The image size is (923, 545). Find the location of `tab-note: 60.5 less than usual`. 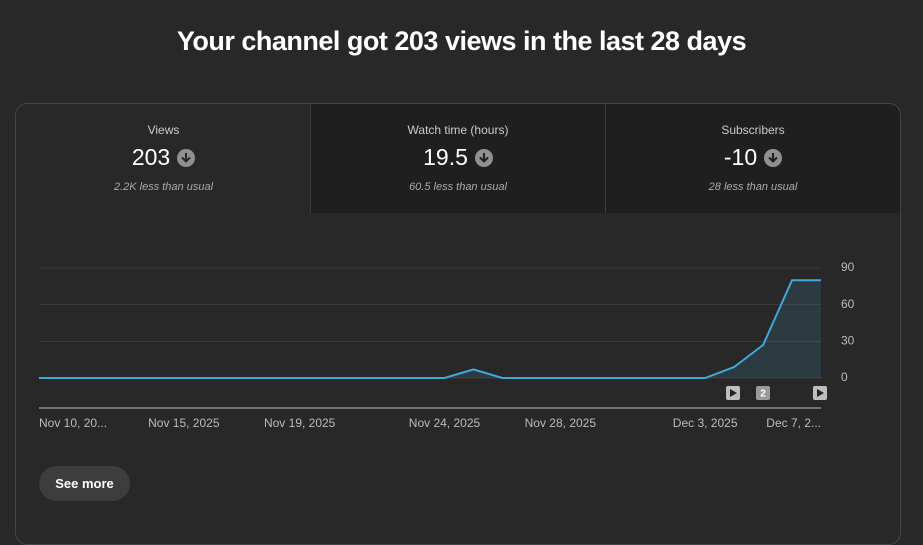

tab-note: 60.5 less than usual is located at coordinates (458, 187).